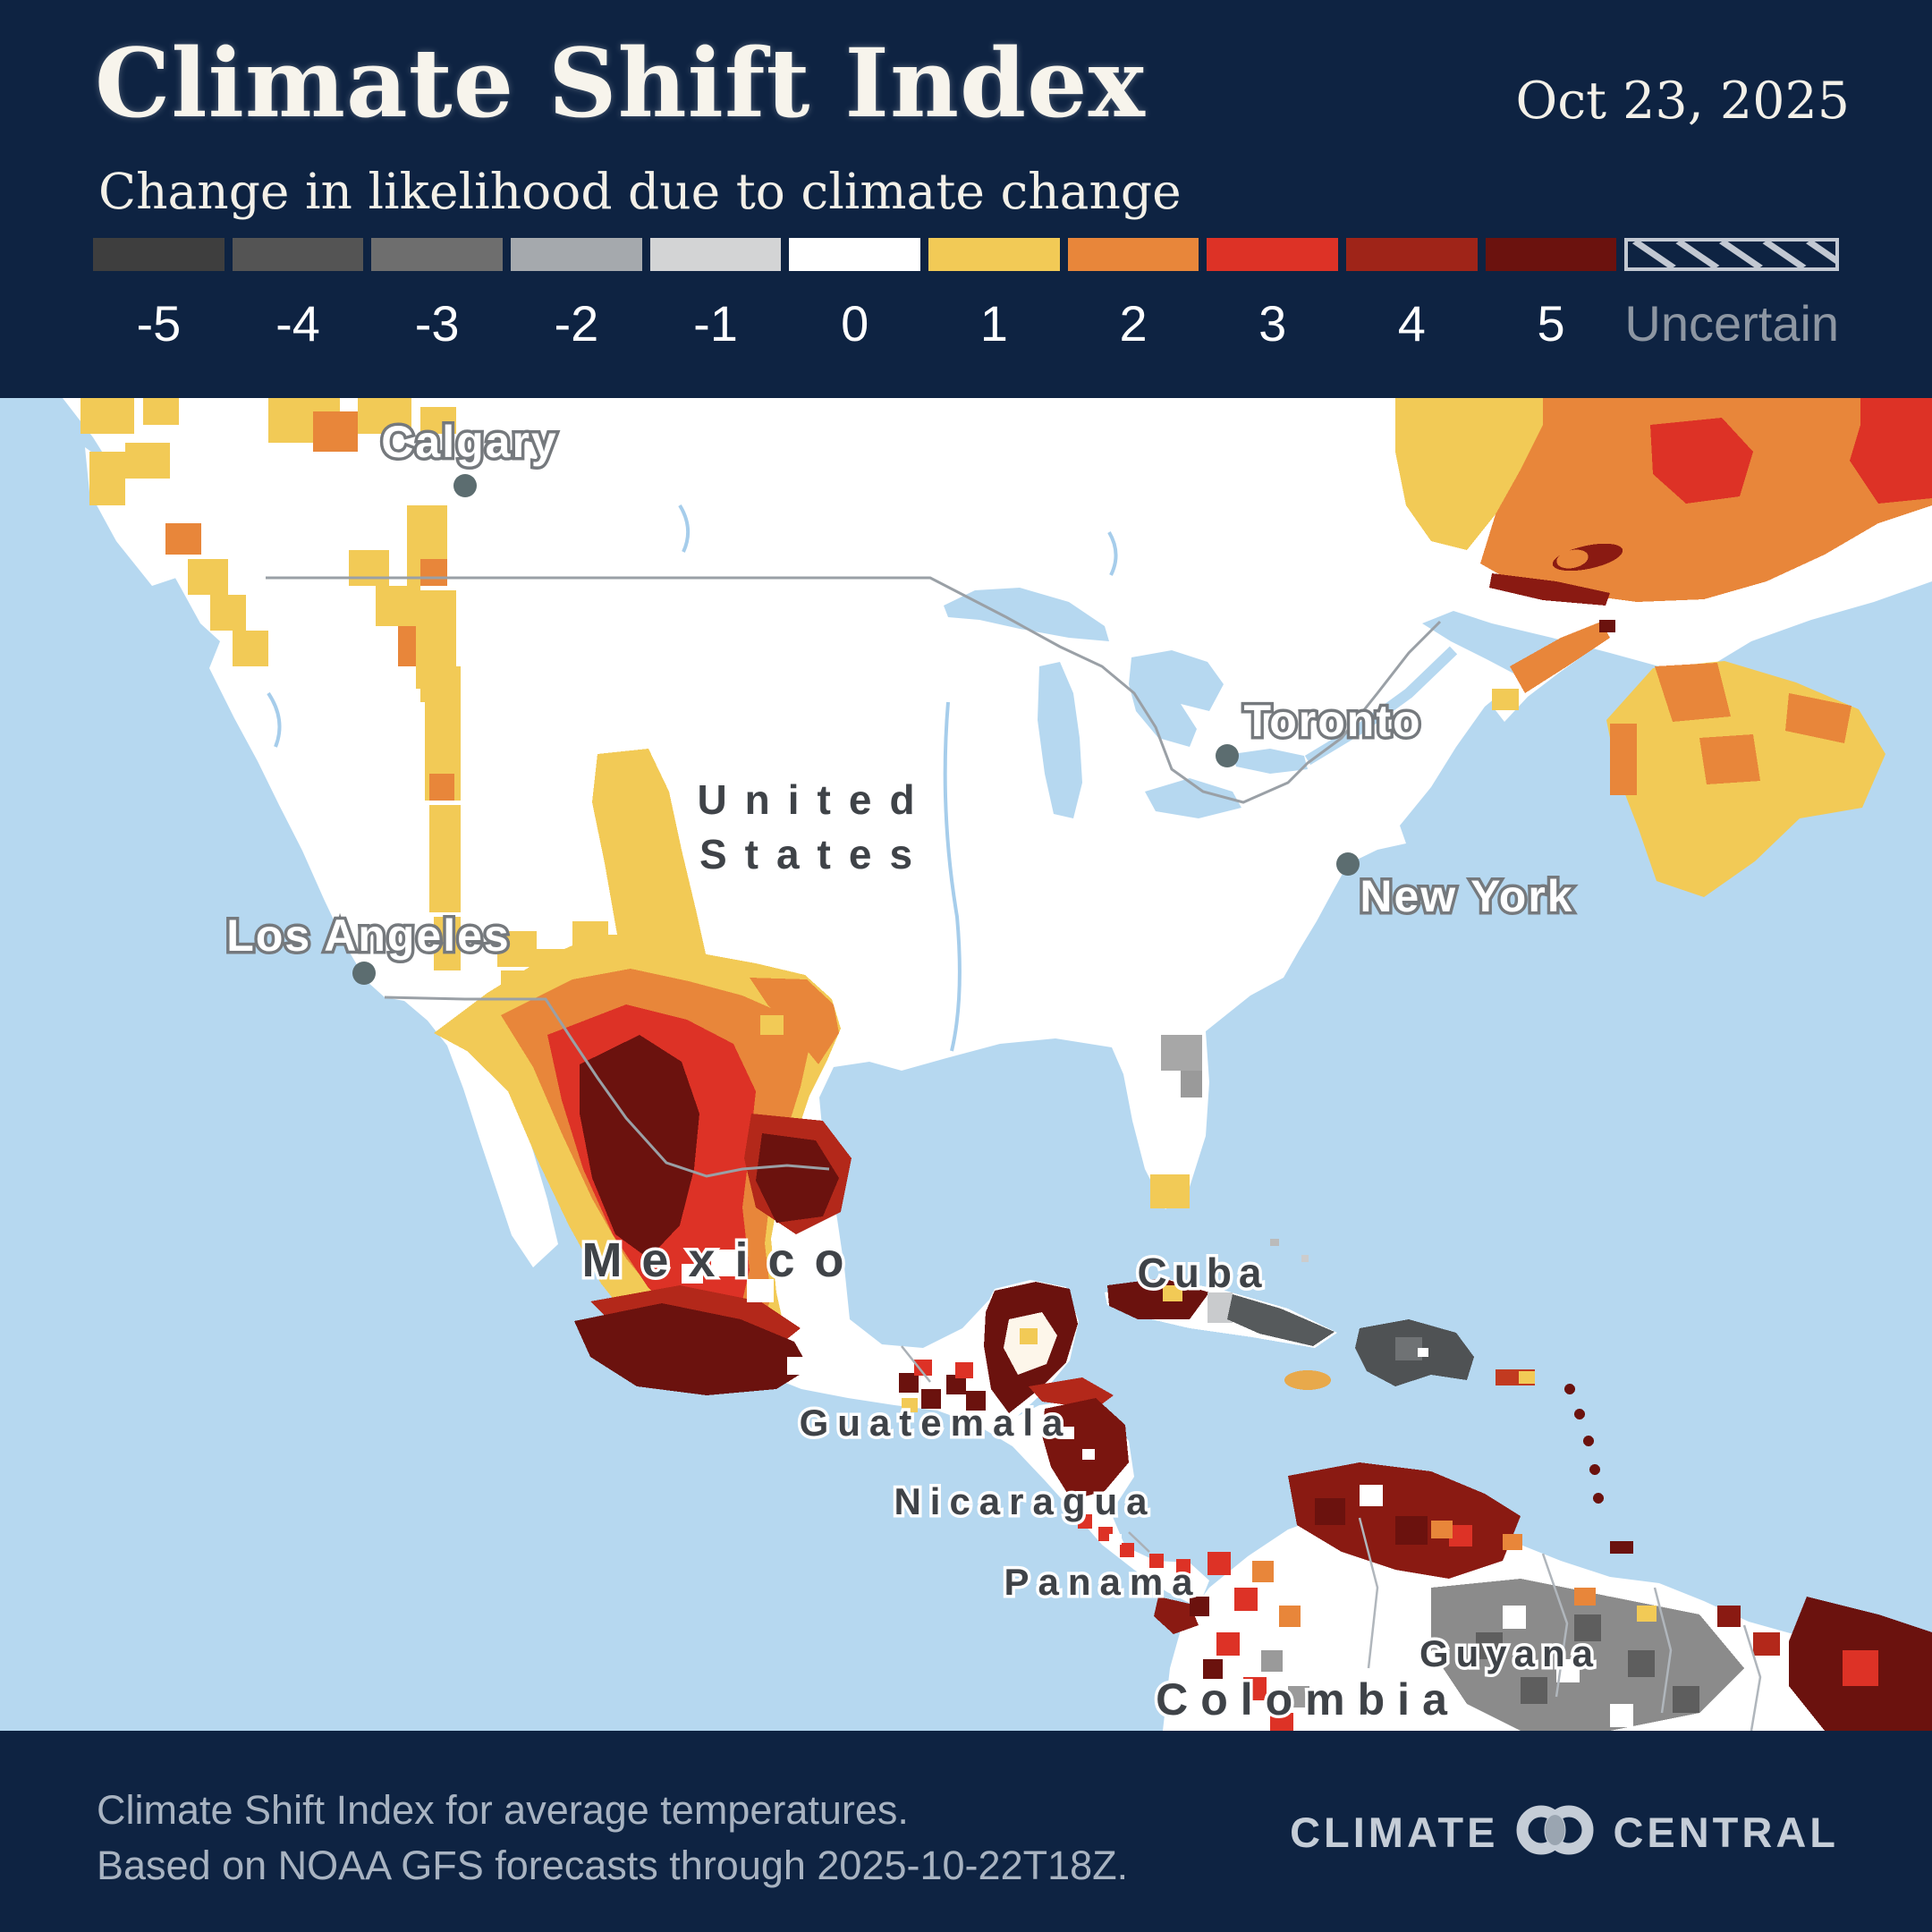  Describe the element at coordinates (1203, 1273) in the screenshot. I see `cuba-label: Cuba` at that location.